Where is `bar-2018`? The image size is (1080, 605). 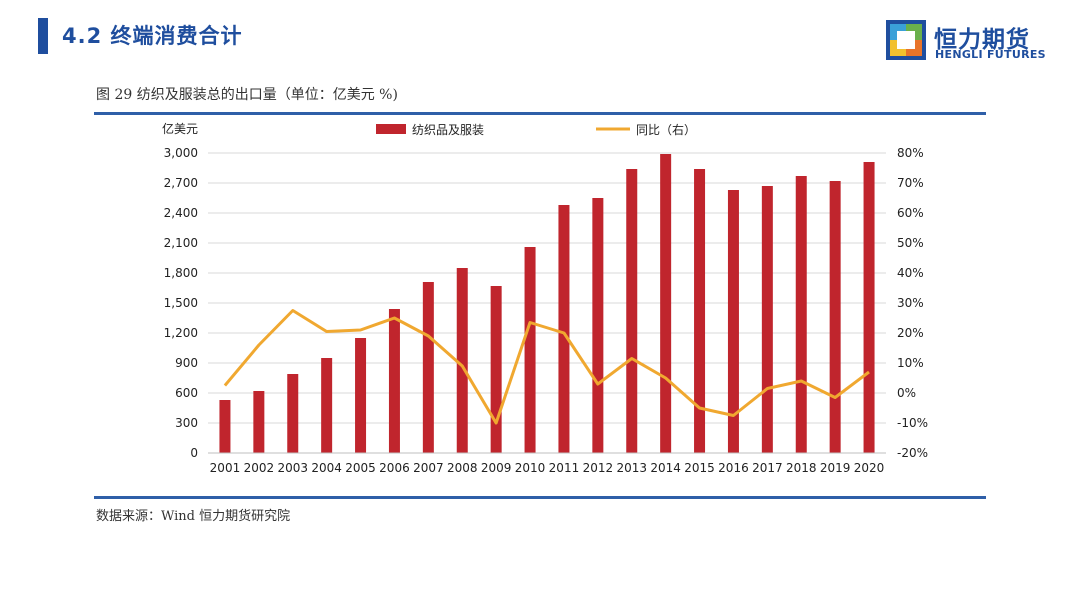 bar-2018 is located at coordinates (801, 314).